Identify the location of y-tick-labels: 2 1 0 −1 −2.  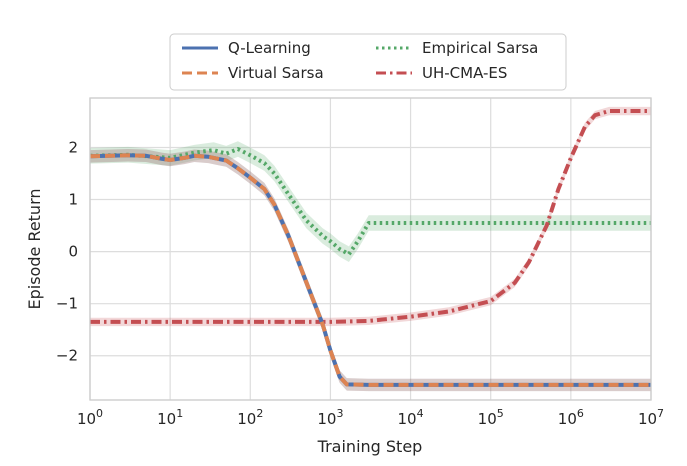
(67, 251).